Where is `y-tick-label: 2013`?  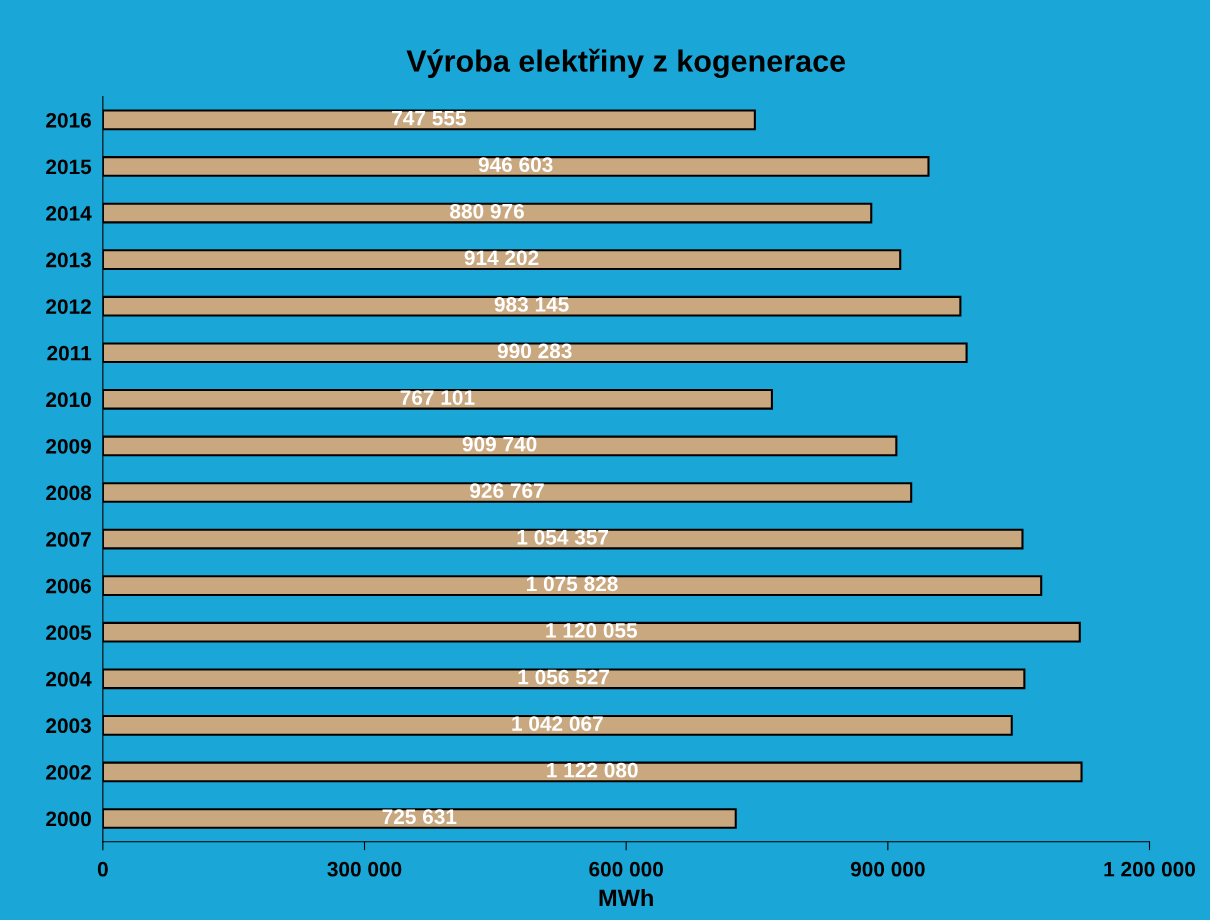 y-tick-label: 2013 is located at coordinates (68, 260).